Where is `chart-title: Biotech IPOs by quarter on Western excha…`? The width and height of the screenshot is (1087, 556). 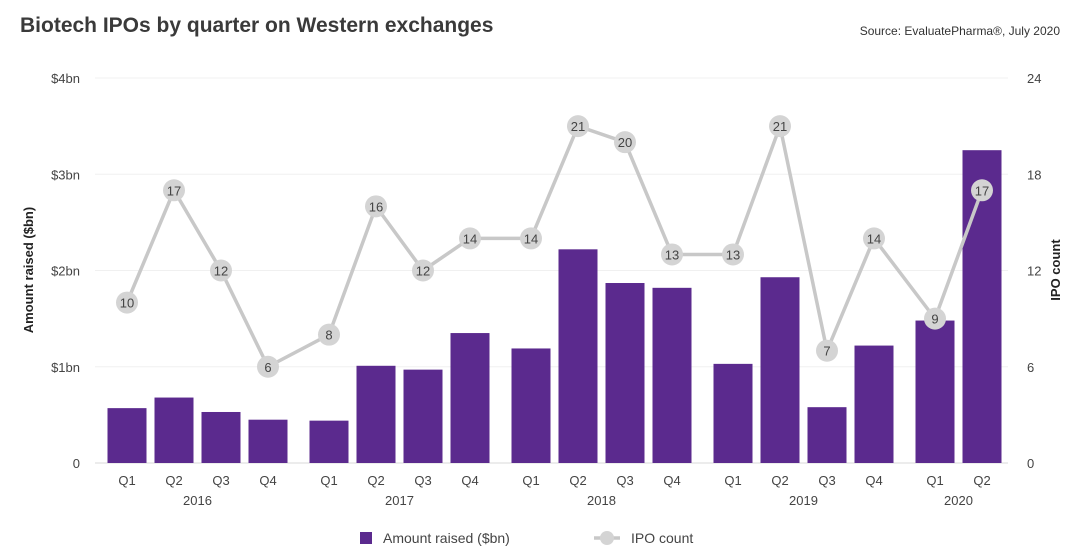 chart-title: Biotech IPOs by quarter on Western excha… is located at coordinates (257, 25).